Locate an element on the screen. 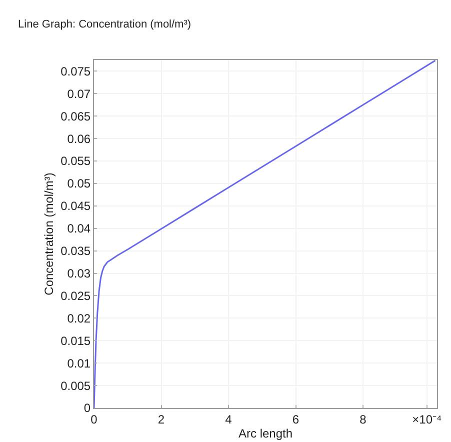 The width and height of the screenshot is (451, 442). y-tick-label: 0.075 is located at coordinates (75, 71).